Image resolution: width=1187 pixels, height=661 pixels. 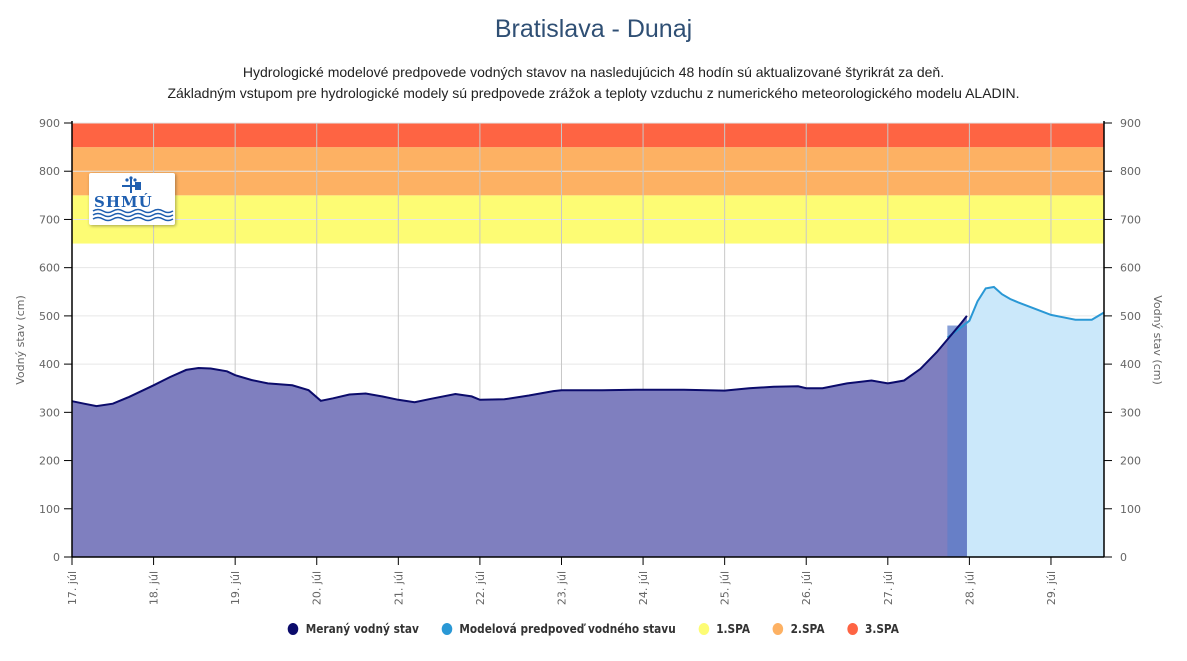 What do you see at coordinates (1130, 219) in the screenshot?
I see `y-tick-label-right: 700` at bounding box center [1130, 219].